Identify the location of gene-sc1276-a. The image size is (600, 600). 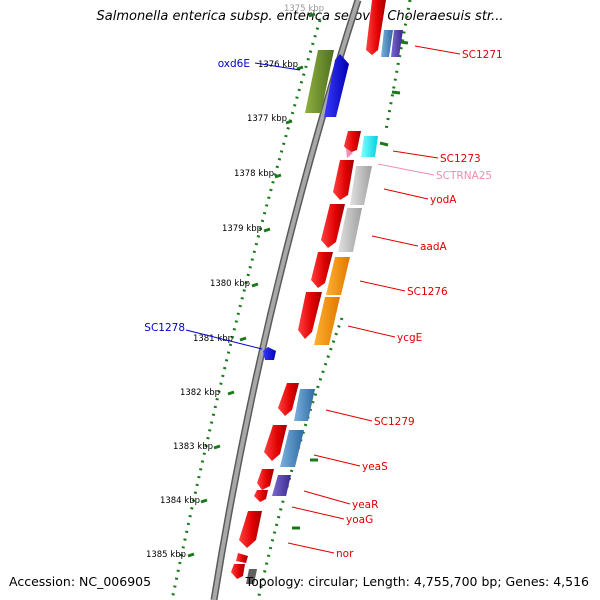
(322, 270).